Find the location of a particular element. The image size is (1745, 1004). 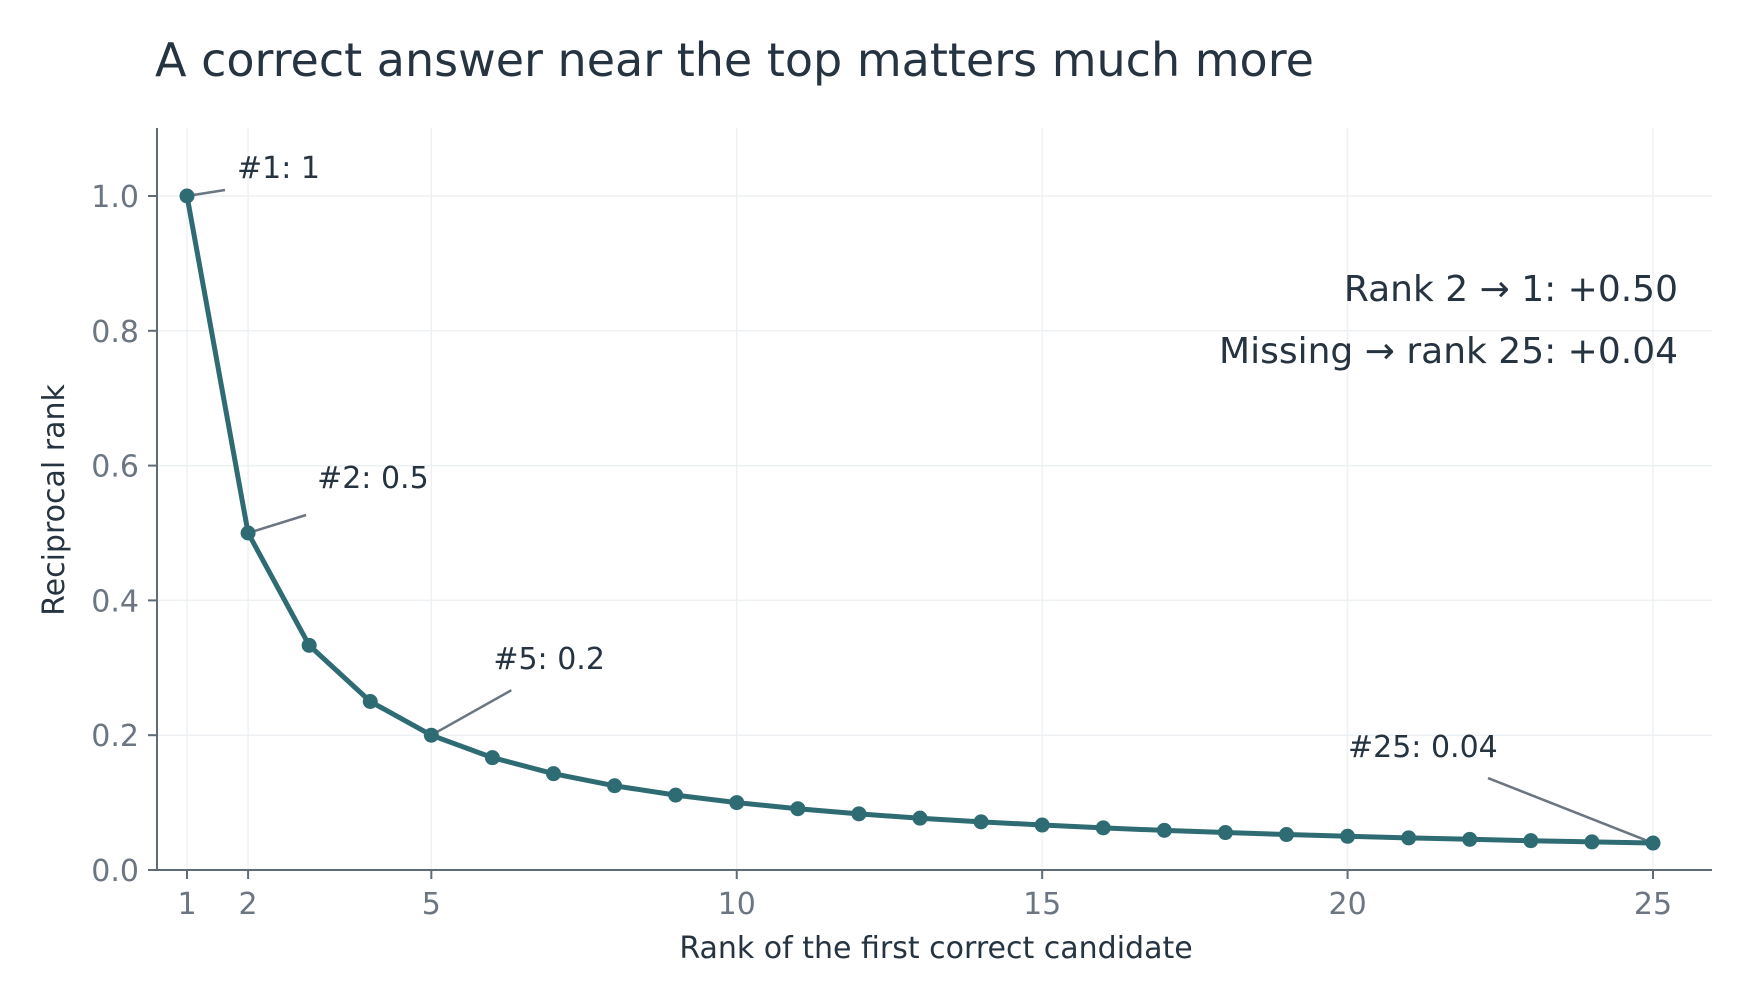

x-axis-label: Rank of the first correct candidate is located at coordinates (935, 948).